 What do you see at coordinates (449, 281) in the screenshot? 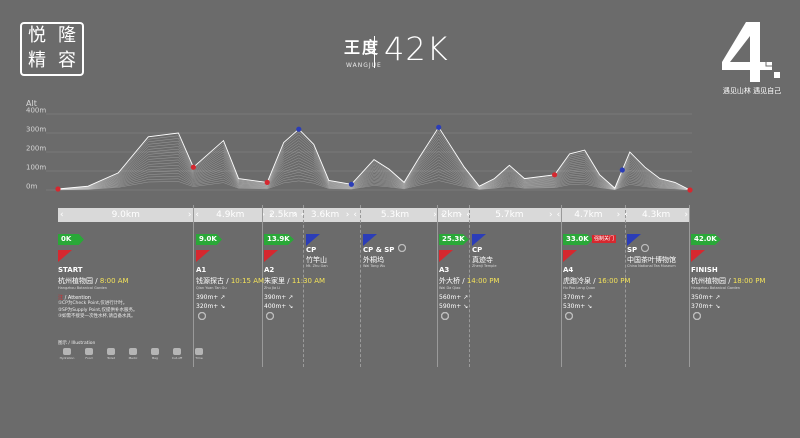
I see `checkpoint-cn: 外大桥` at bounding box center [449, 281].